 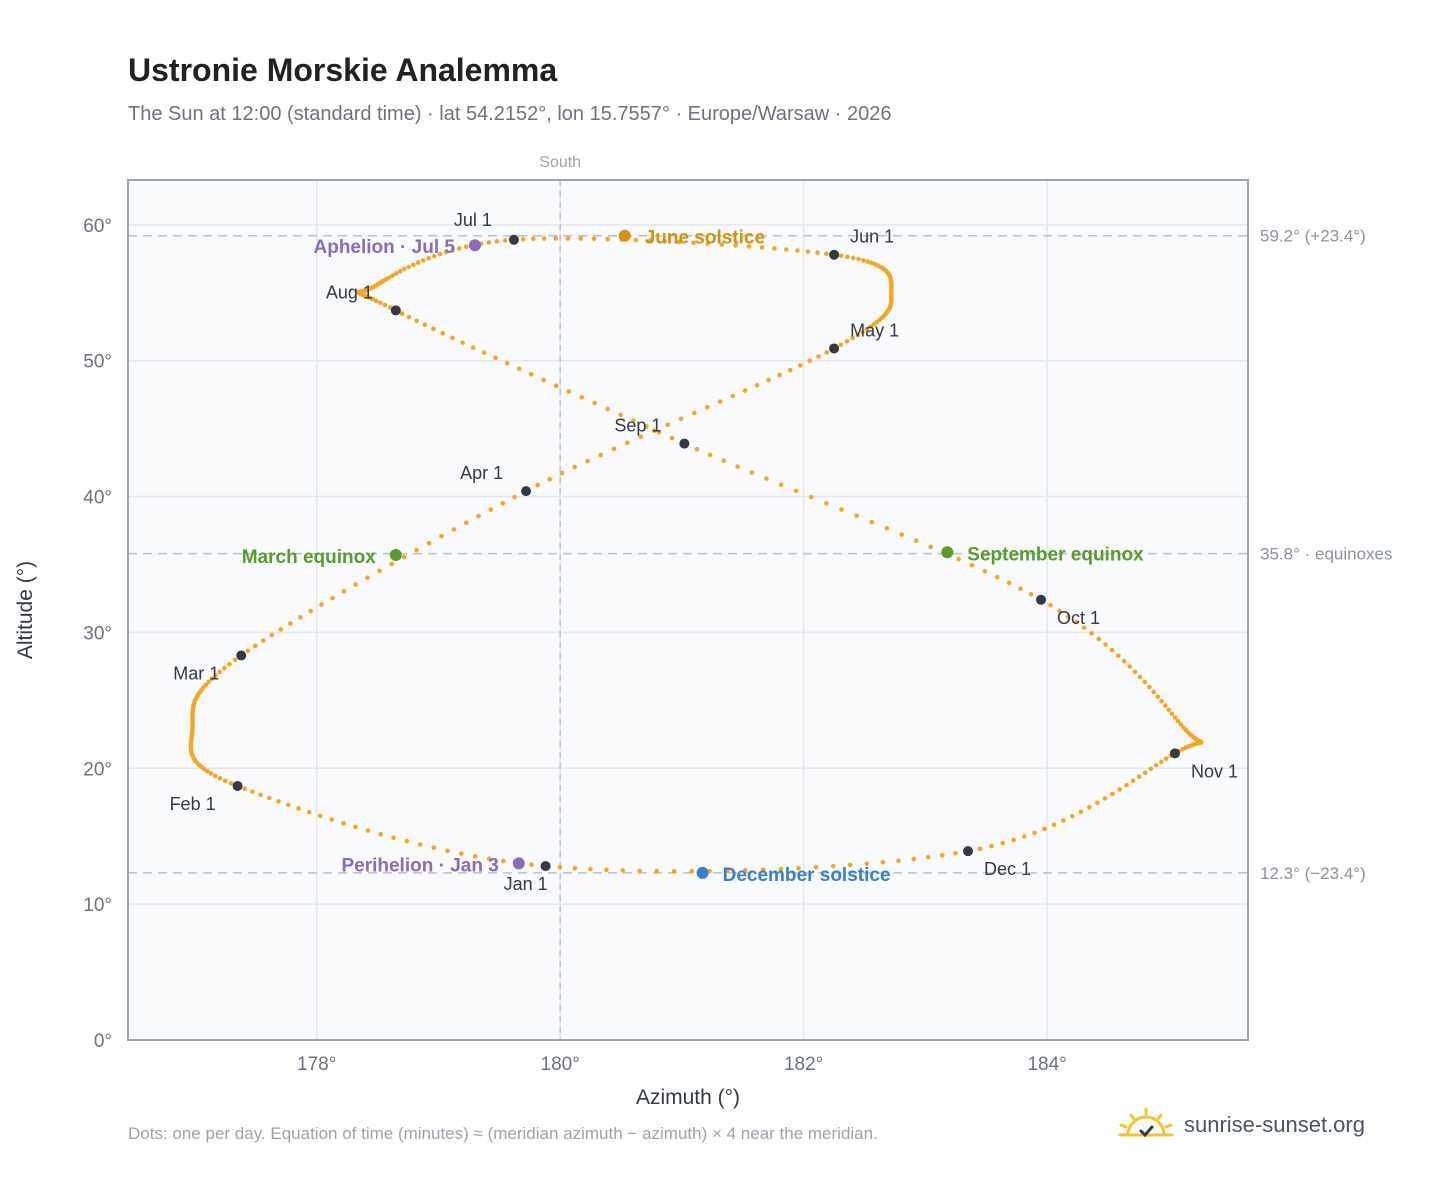 What do you see at coordinates (385, 247) in the screenshot?
I see `event-label: Aphelion · Jul 5` at bounding box center [385, 247].